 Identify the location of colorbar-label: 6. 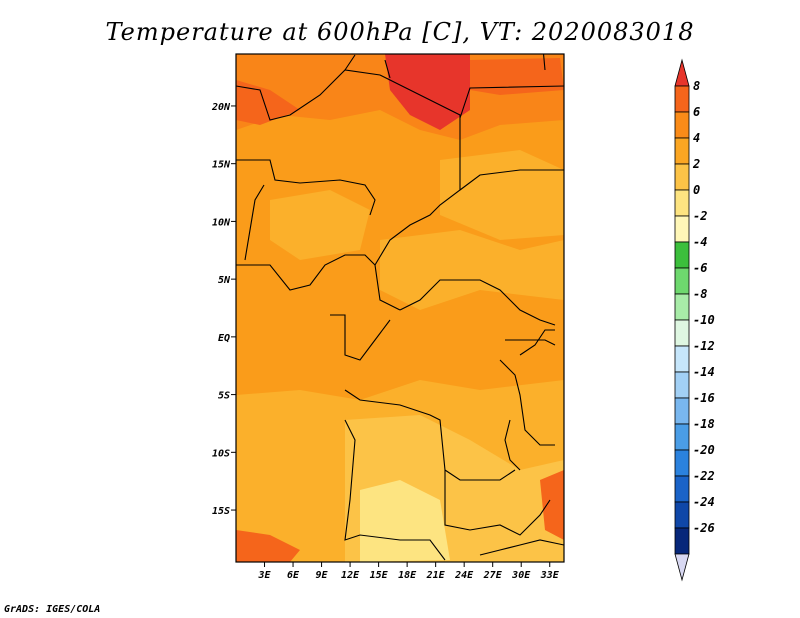
(696, 112).